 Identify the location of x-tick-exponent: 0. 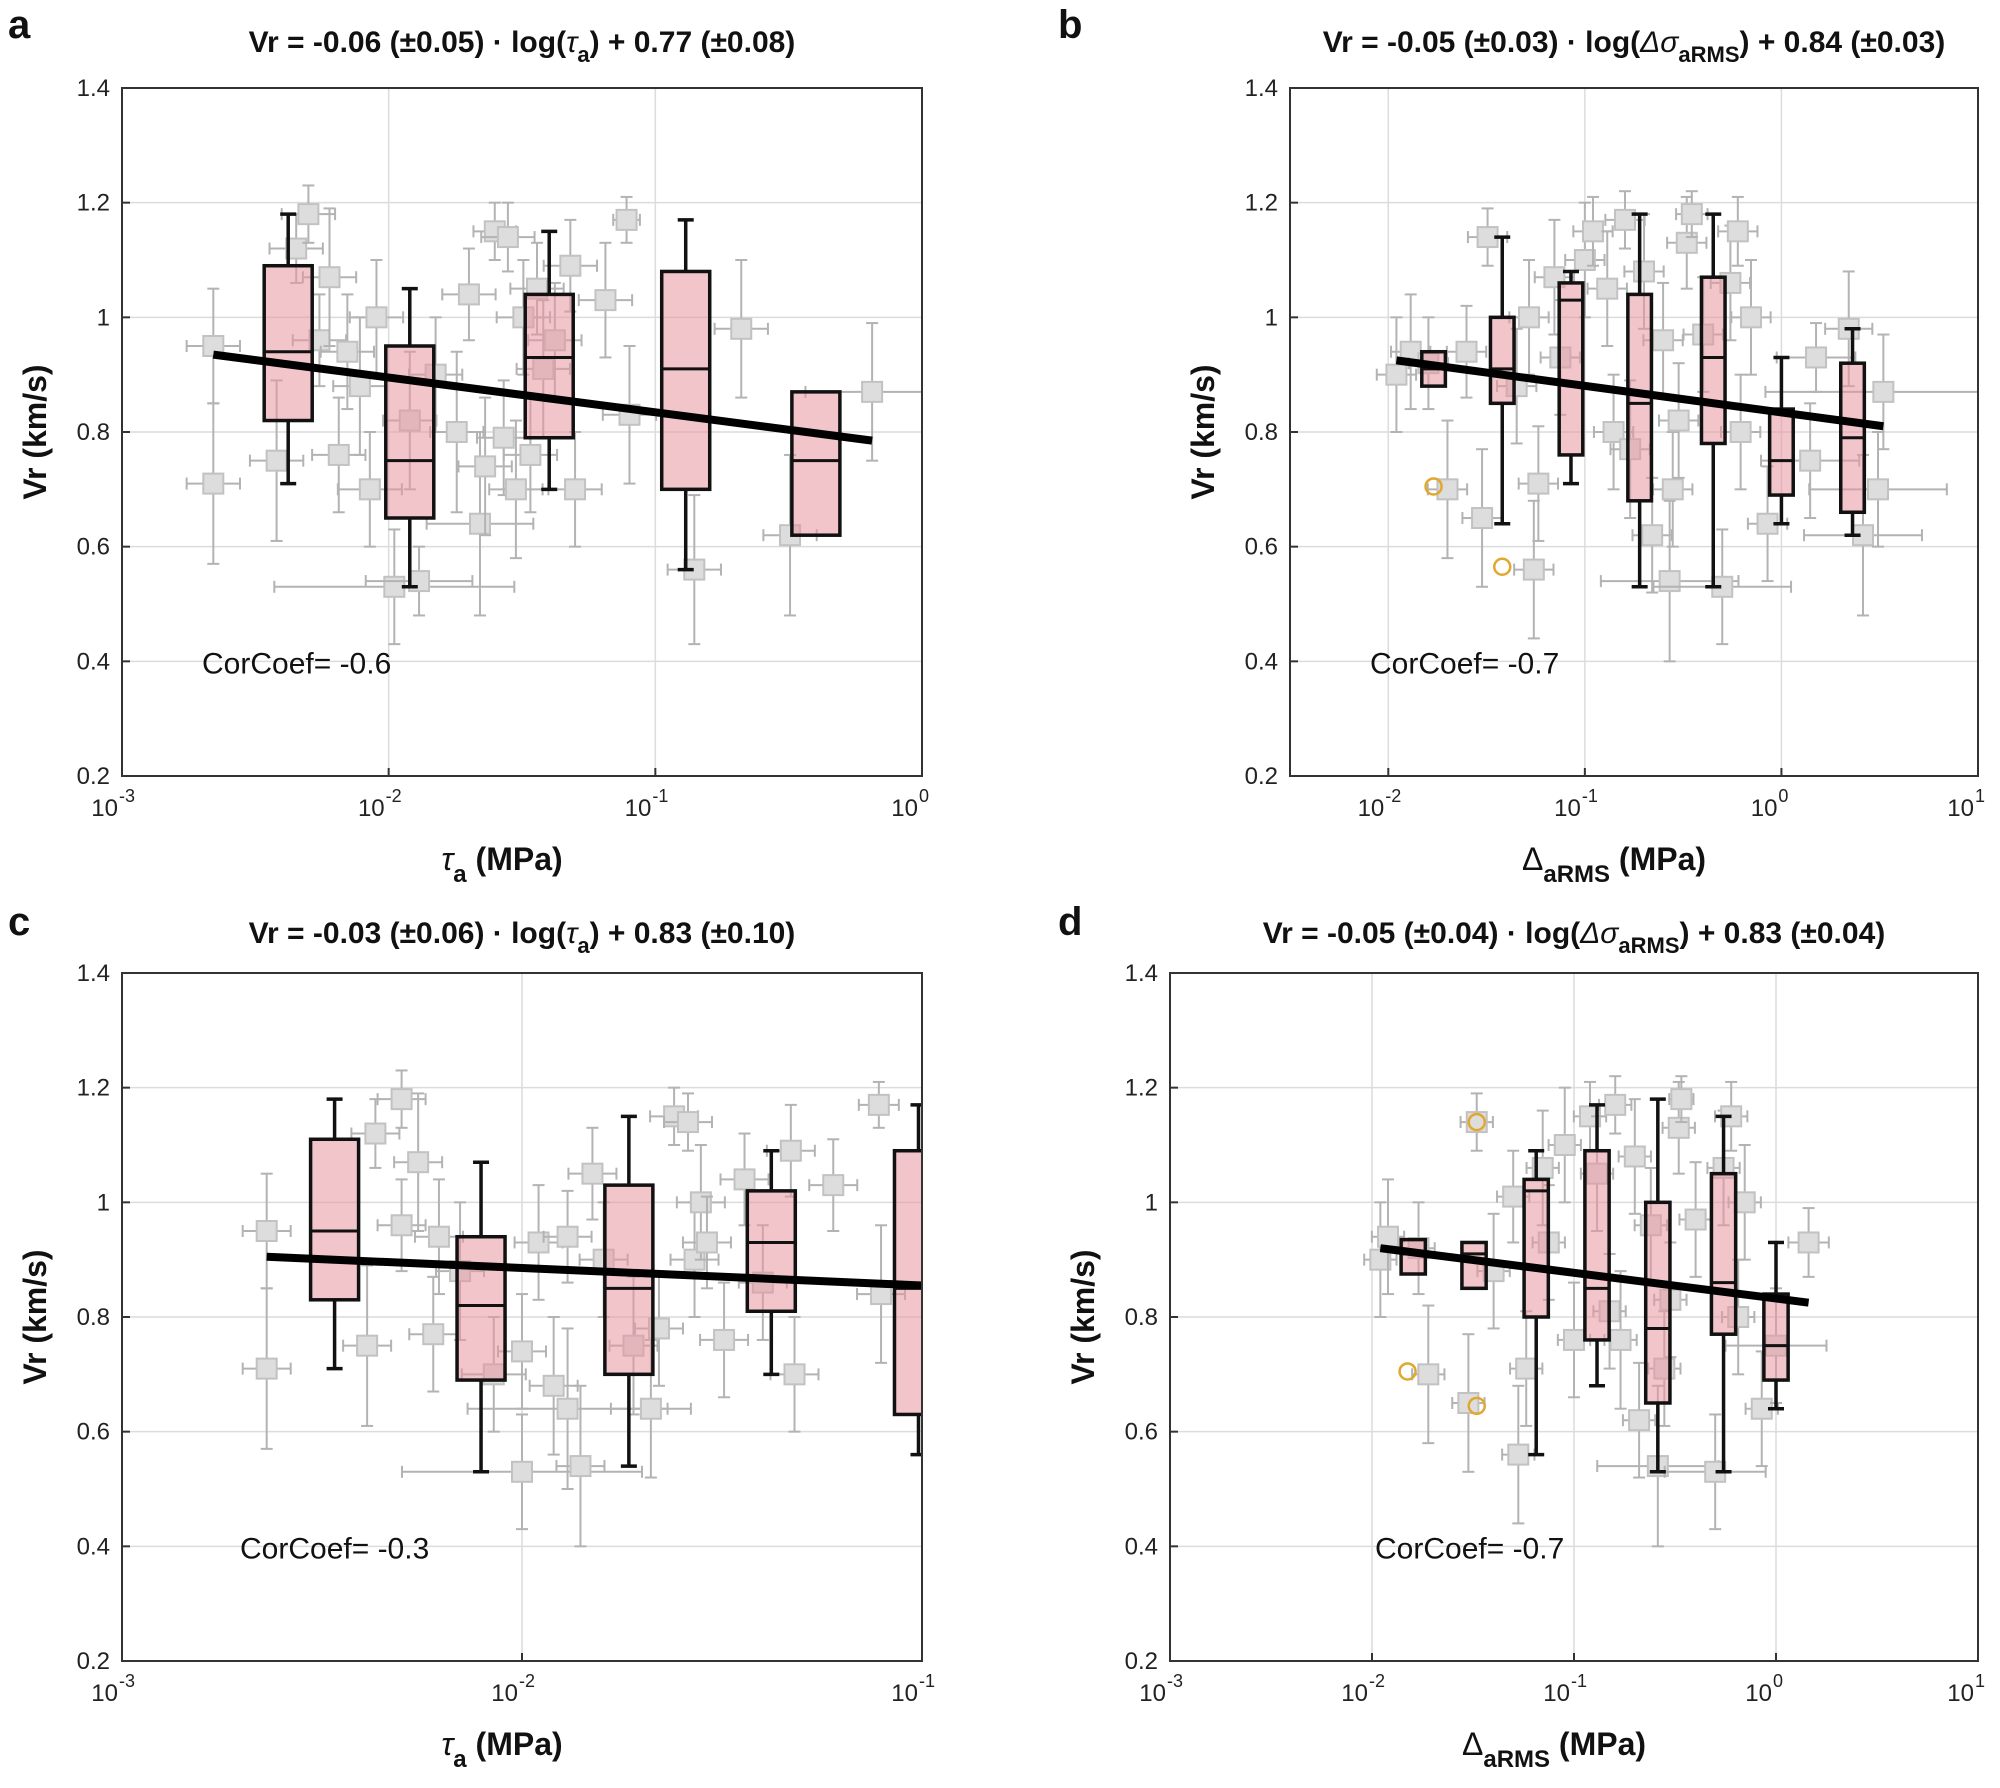
(1778, 1681).